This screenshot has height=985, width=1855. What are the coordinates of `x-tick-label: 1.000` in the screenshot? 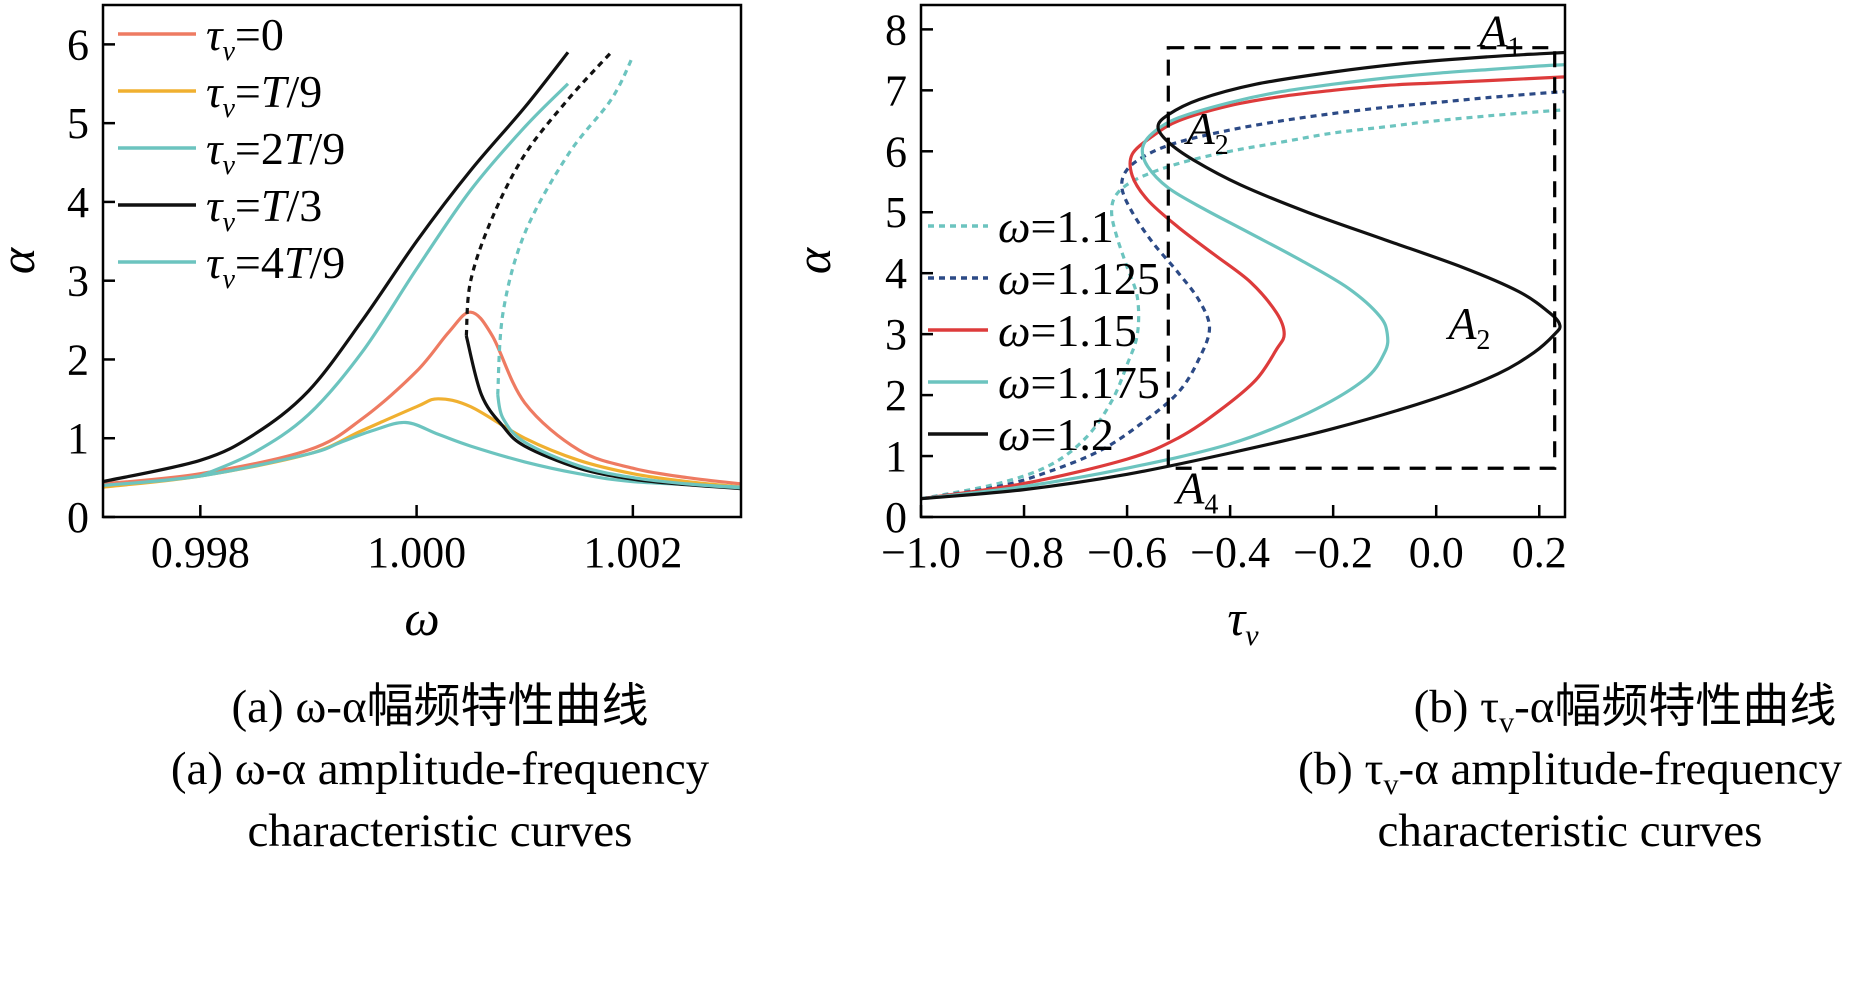 It's located at (416, 552).